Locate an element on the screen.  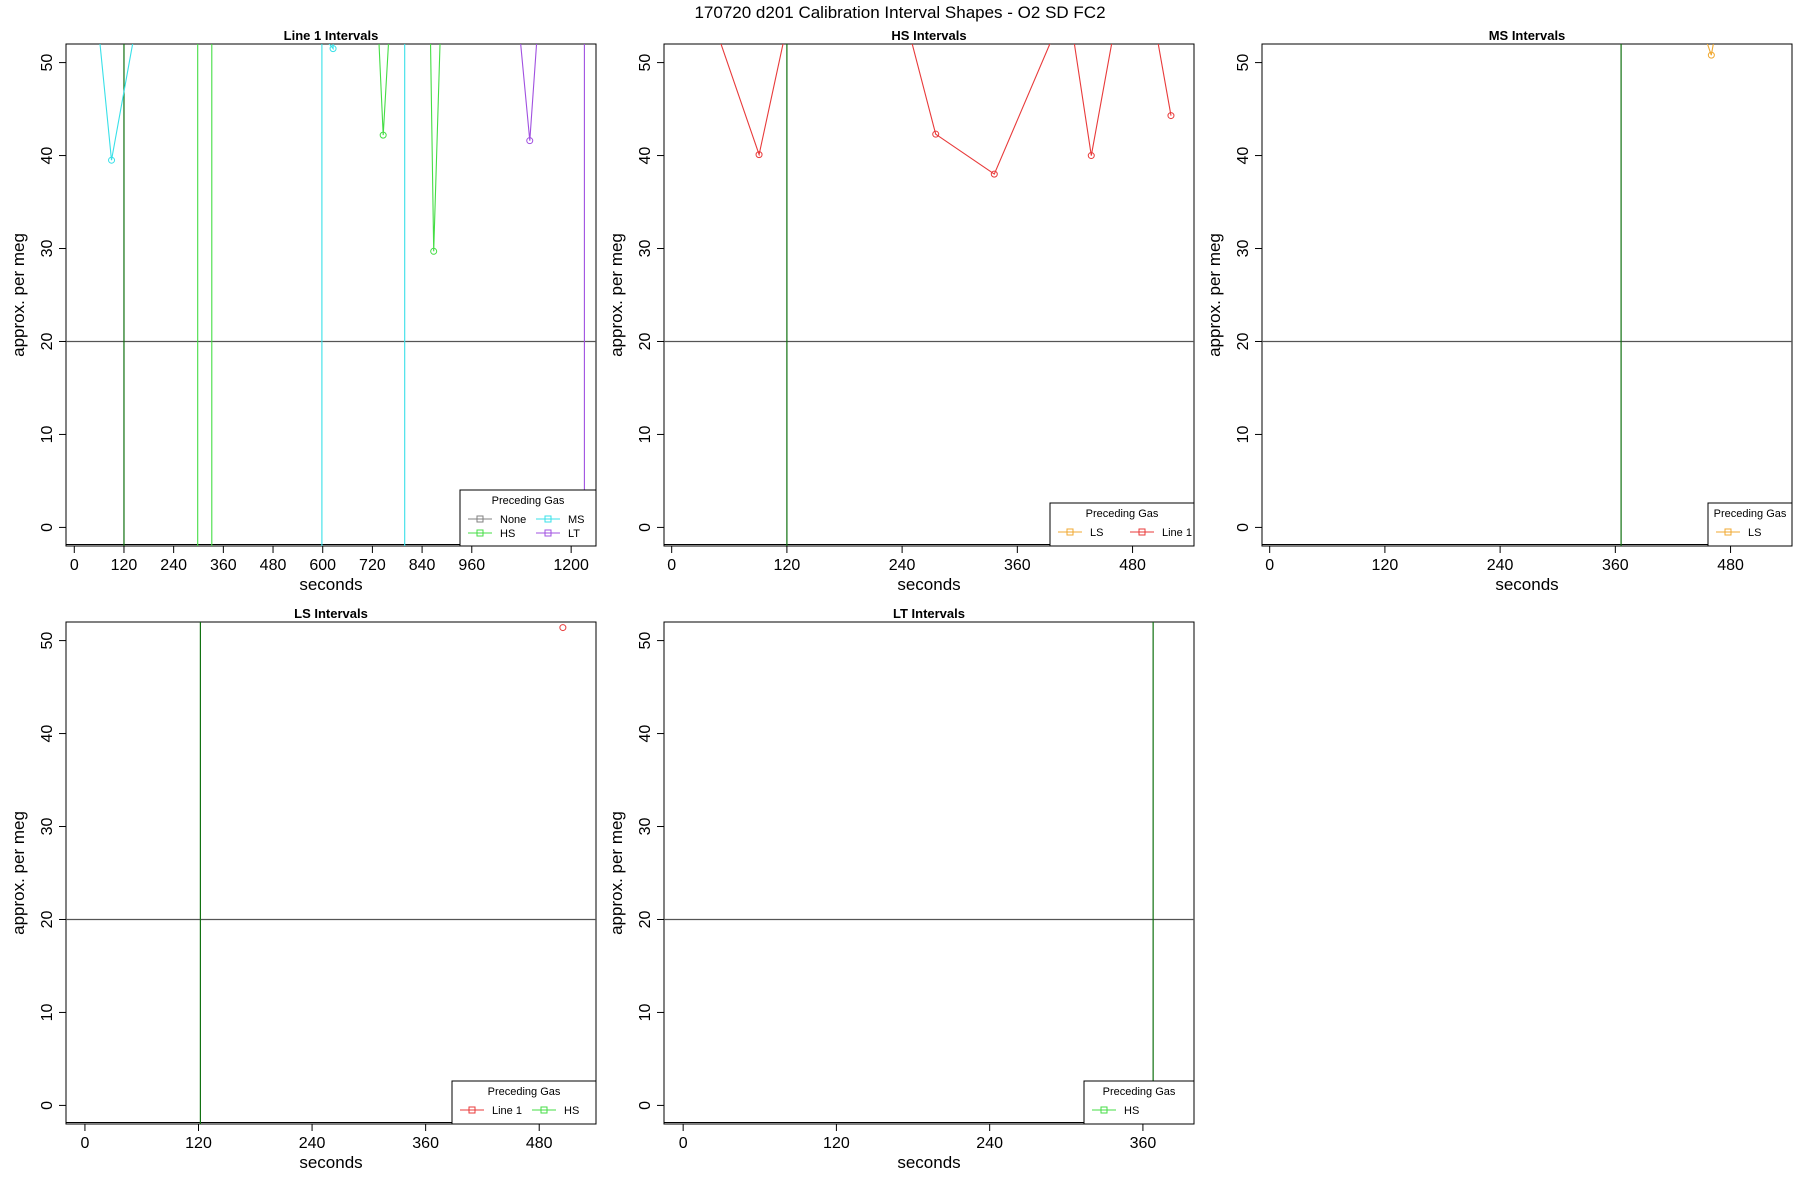
legend-entry: HS is located at coordinates (571, 1111).